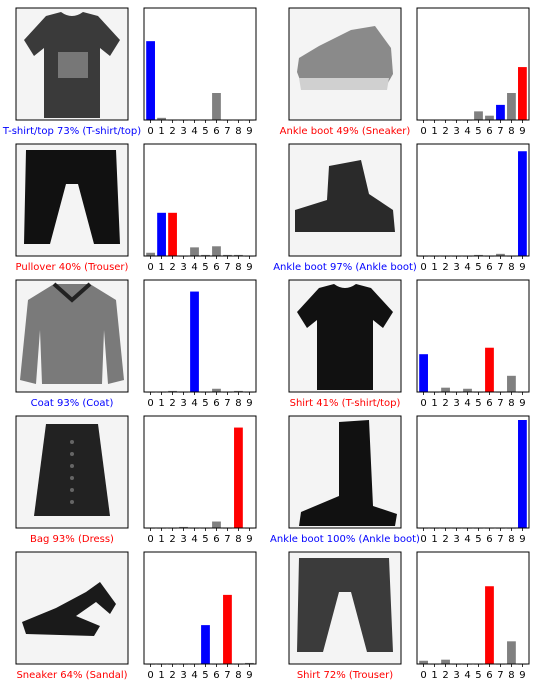  Describe the element at coordinates (72, 267) in the screenshot. I see `image-caption: Pullover 40% (Trouser)` at that location.